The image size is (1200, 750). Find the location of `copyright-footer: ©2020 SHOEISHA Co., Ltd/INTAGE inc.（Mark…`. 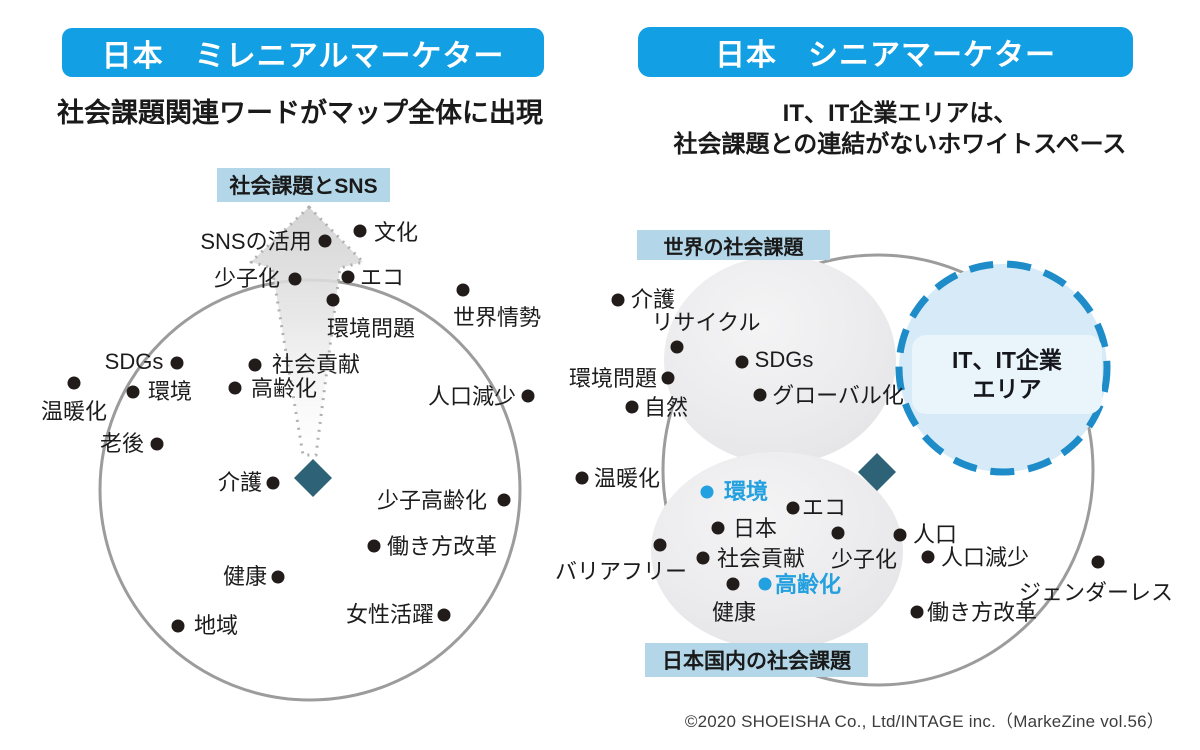

copyright-footer: ©2020 SHOEISHA Co., Ltd/INTAGE inc.（Mark… is located at coordinates (924, 721).